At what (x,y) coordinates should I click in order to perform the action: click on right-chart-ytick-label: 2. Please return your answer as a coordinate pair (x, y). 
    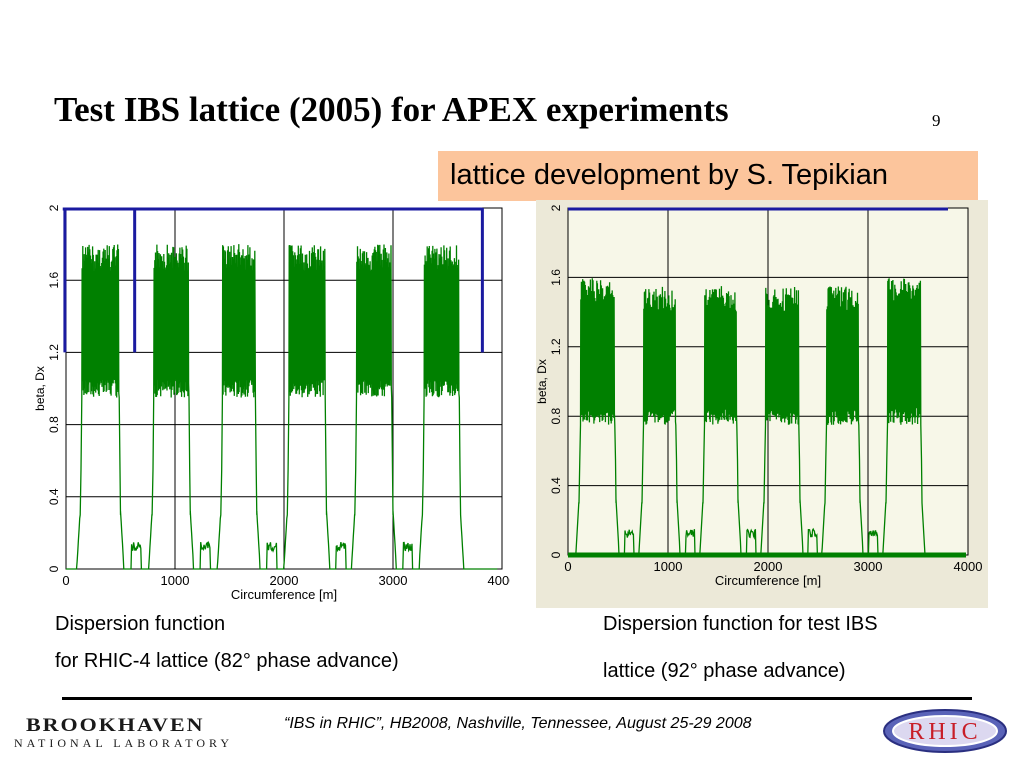
    Looking at the image, I should click on (556, 207).